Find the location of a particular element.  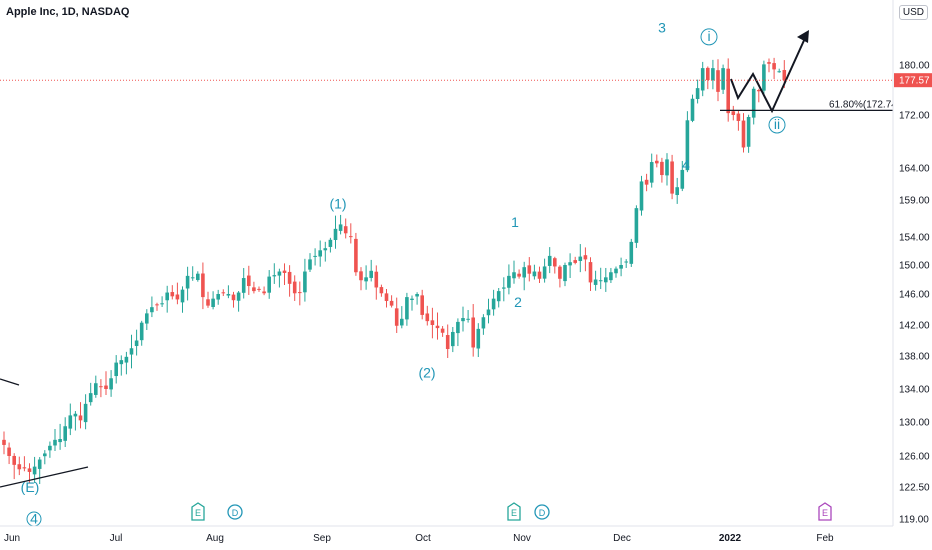

price-tick-label: 180.00 is located at coordinates (914, 66).